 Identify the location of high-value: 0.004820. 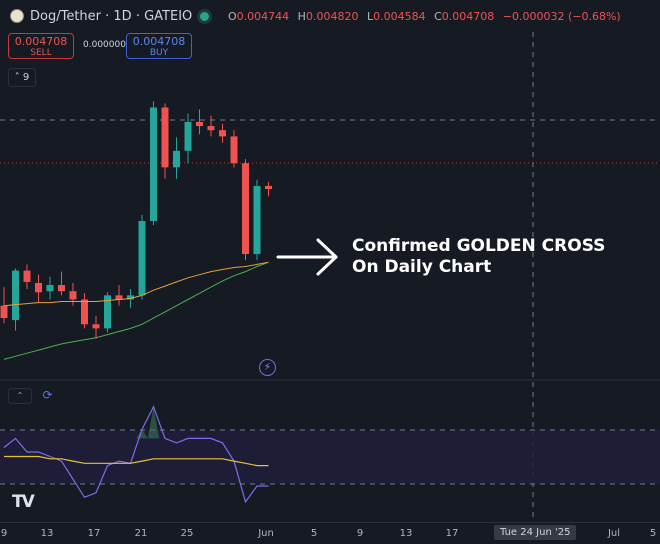
(332, 16).